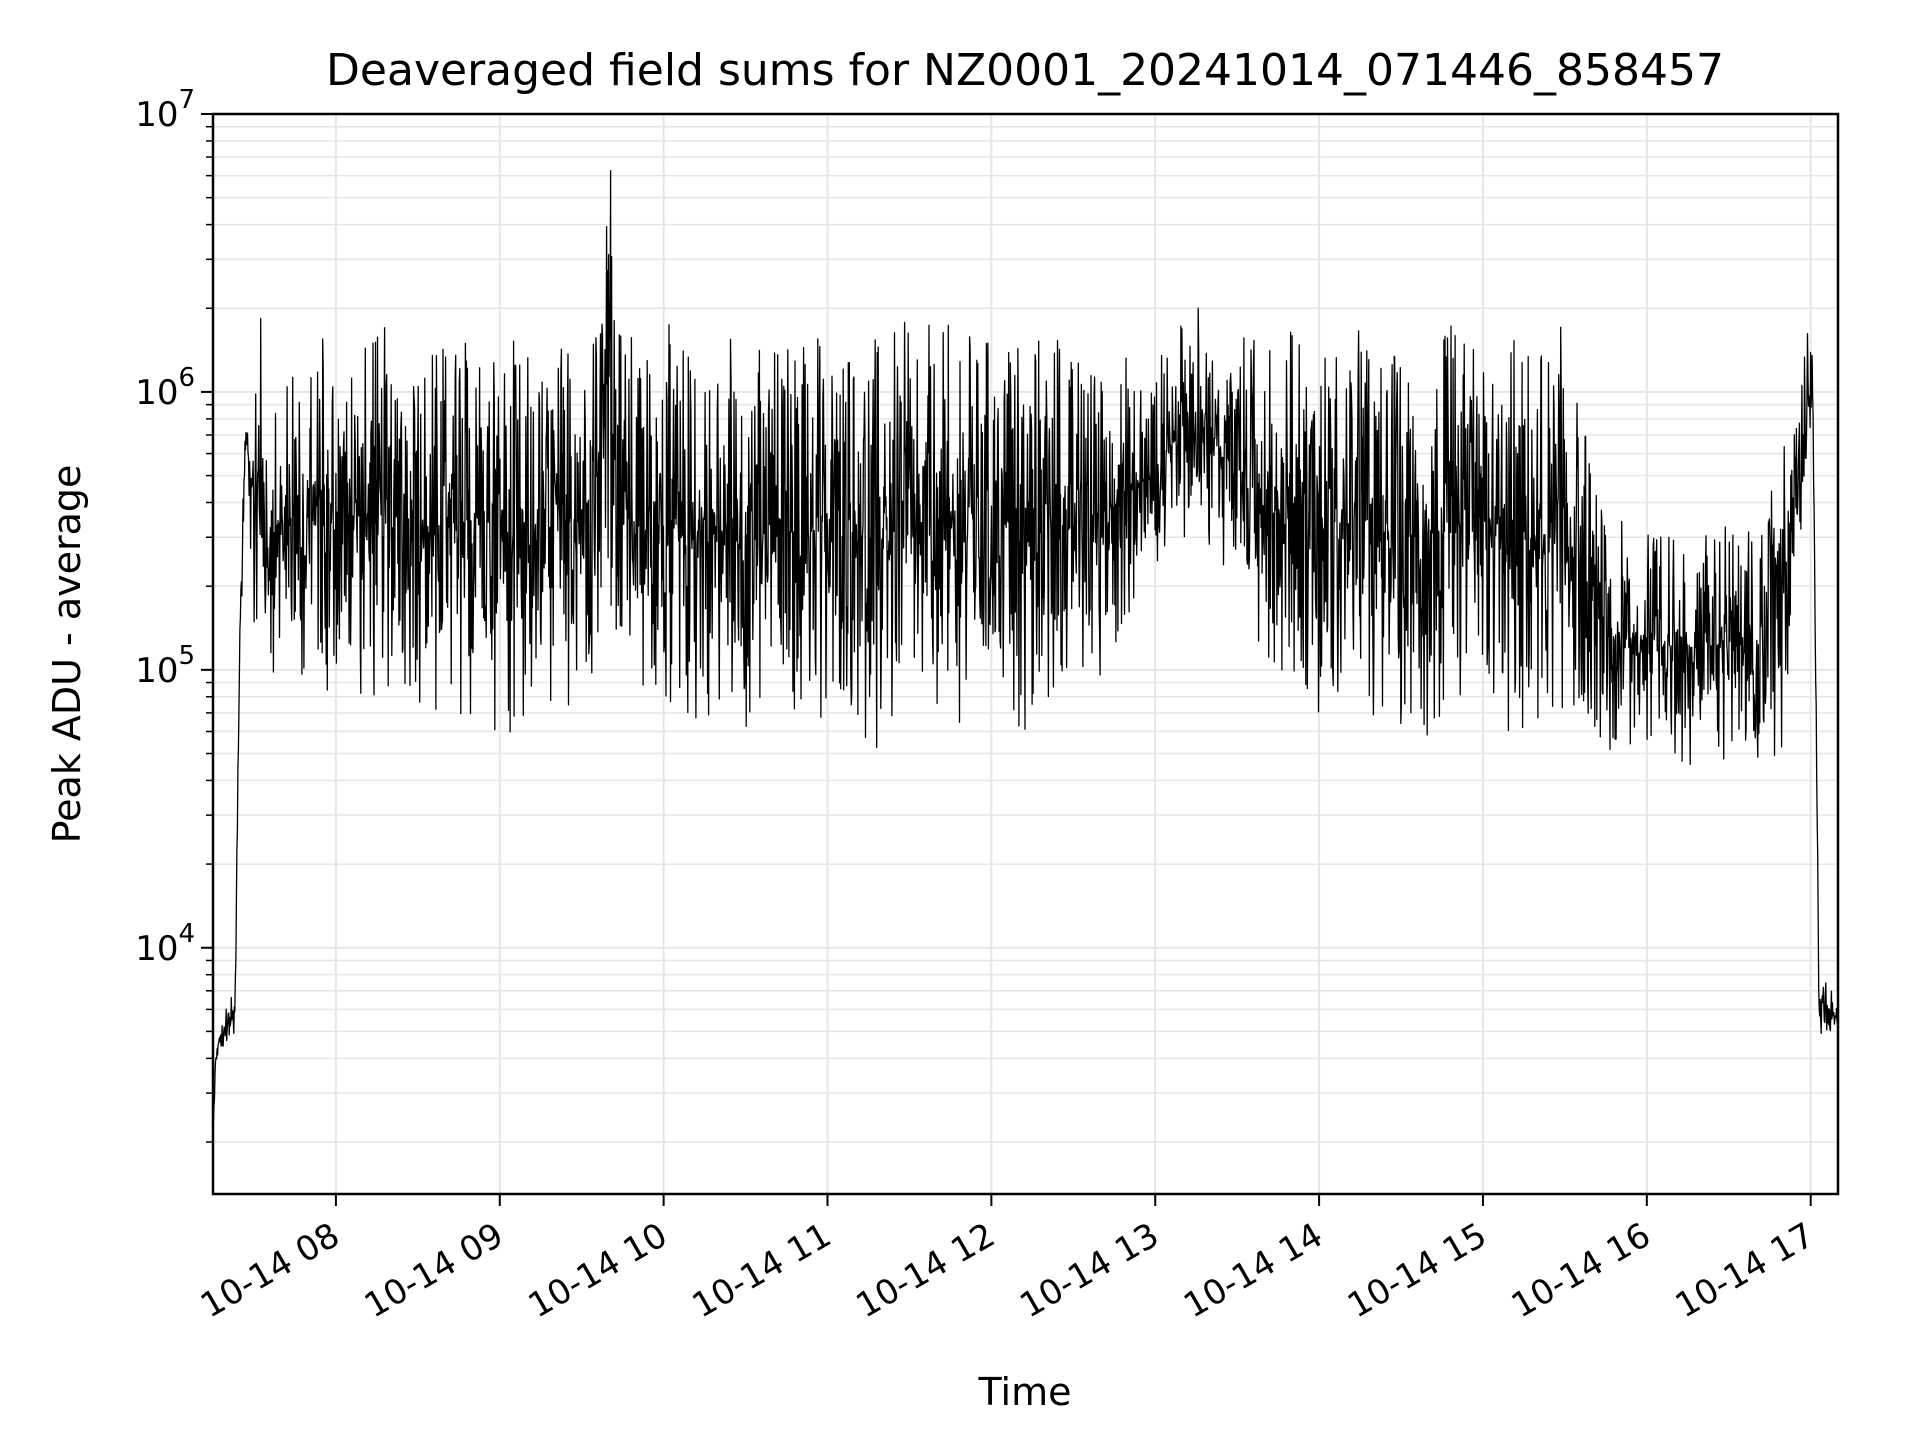 Image resolution: width=1920 pixels, height=1440 pixels. What do you see at coordinates (67, 654) in the screenshot?
I see `y-axis-label: Peak ADU - average` at bounding box center [67, 654].